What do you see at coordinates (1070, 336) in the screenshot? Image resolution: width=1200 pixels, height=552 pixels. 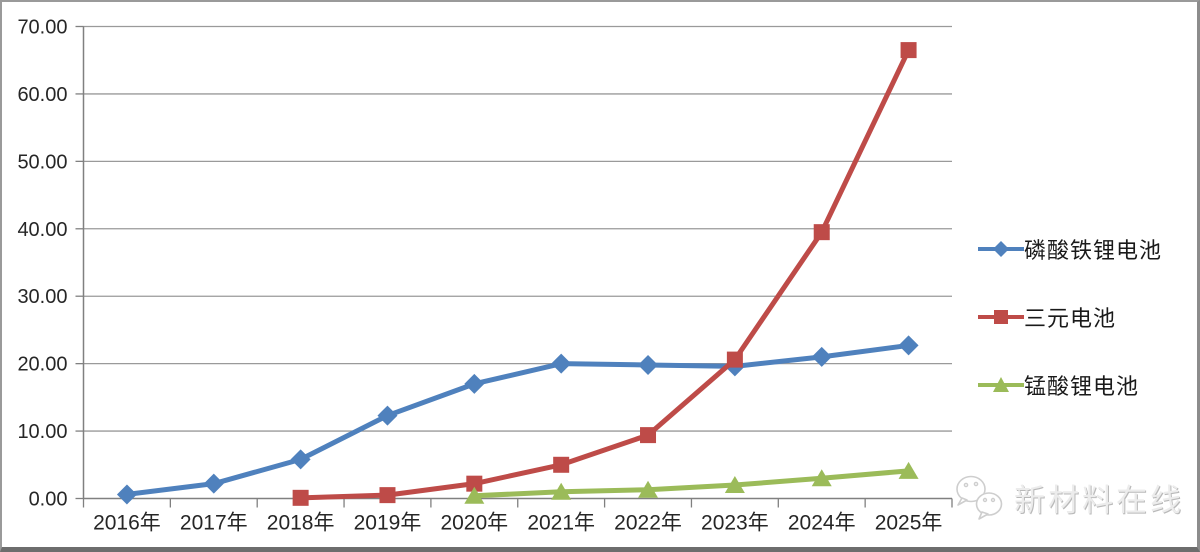 I see `chart-legend: 磷酸铁锂电池 三元电池锰酸锂电池` at bounding box center [1070, 336].